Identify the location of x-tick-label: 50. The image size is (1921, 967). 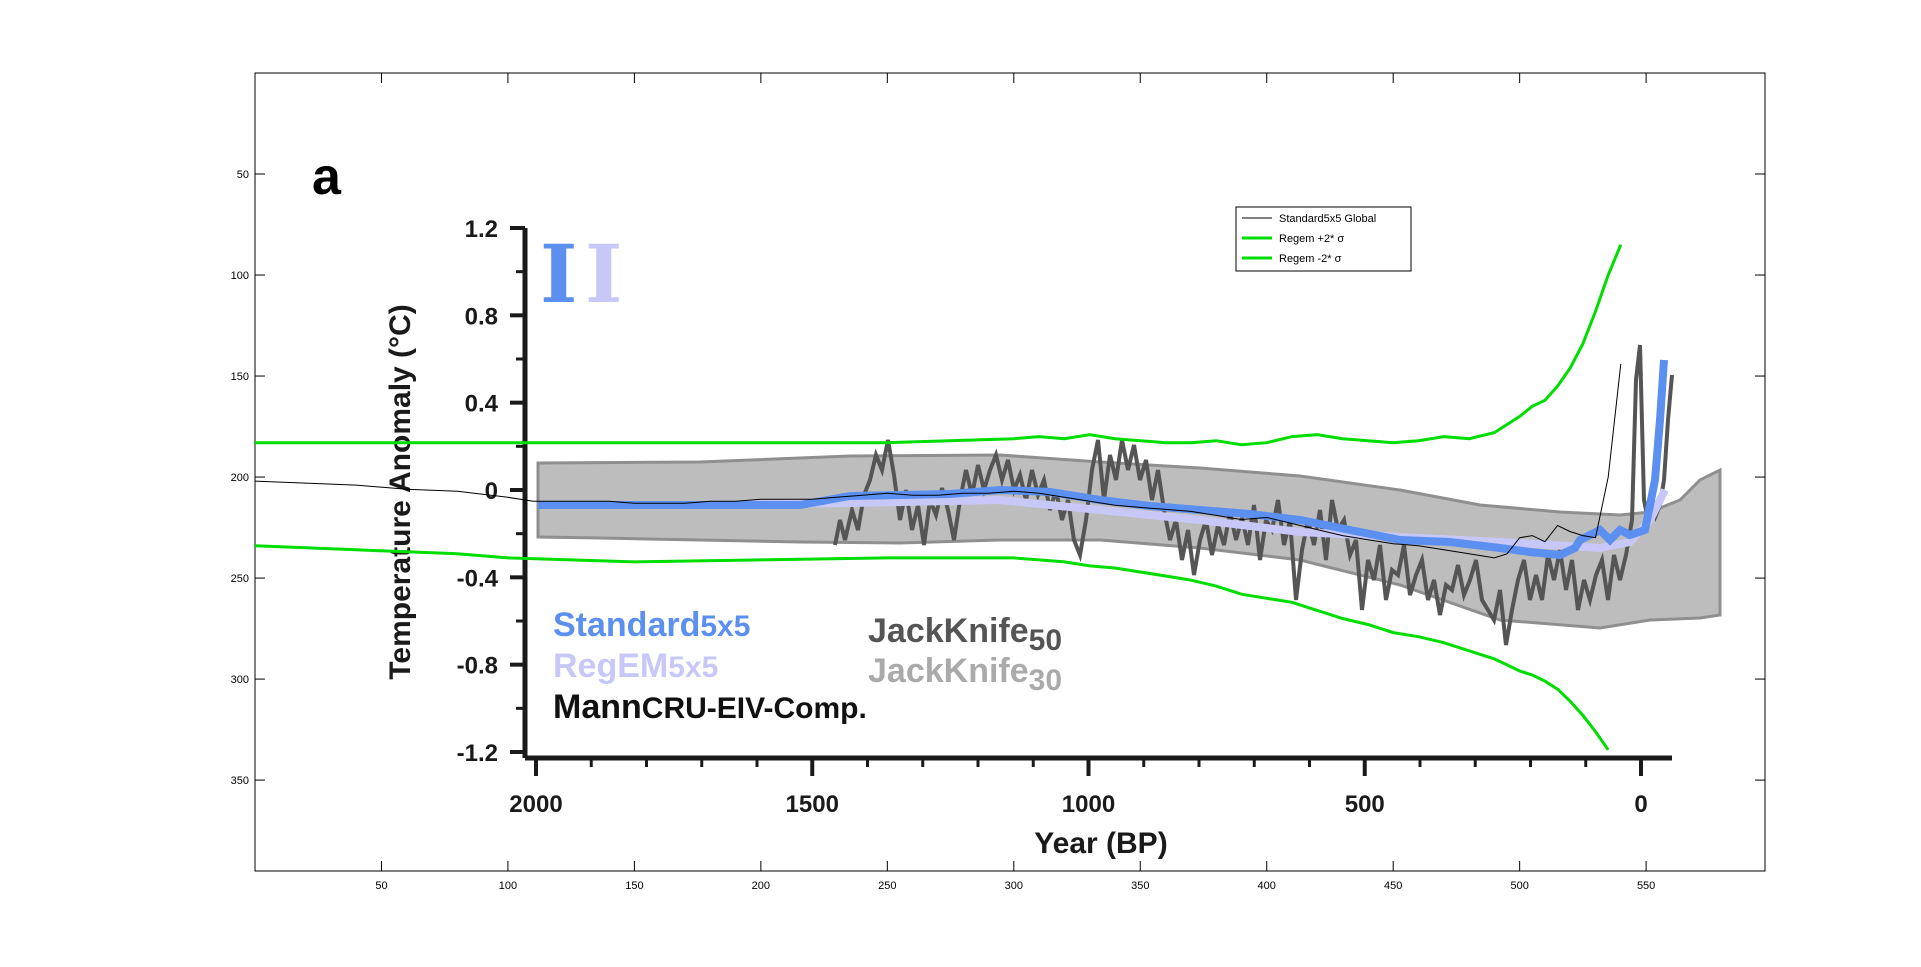
(381, 886).